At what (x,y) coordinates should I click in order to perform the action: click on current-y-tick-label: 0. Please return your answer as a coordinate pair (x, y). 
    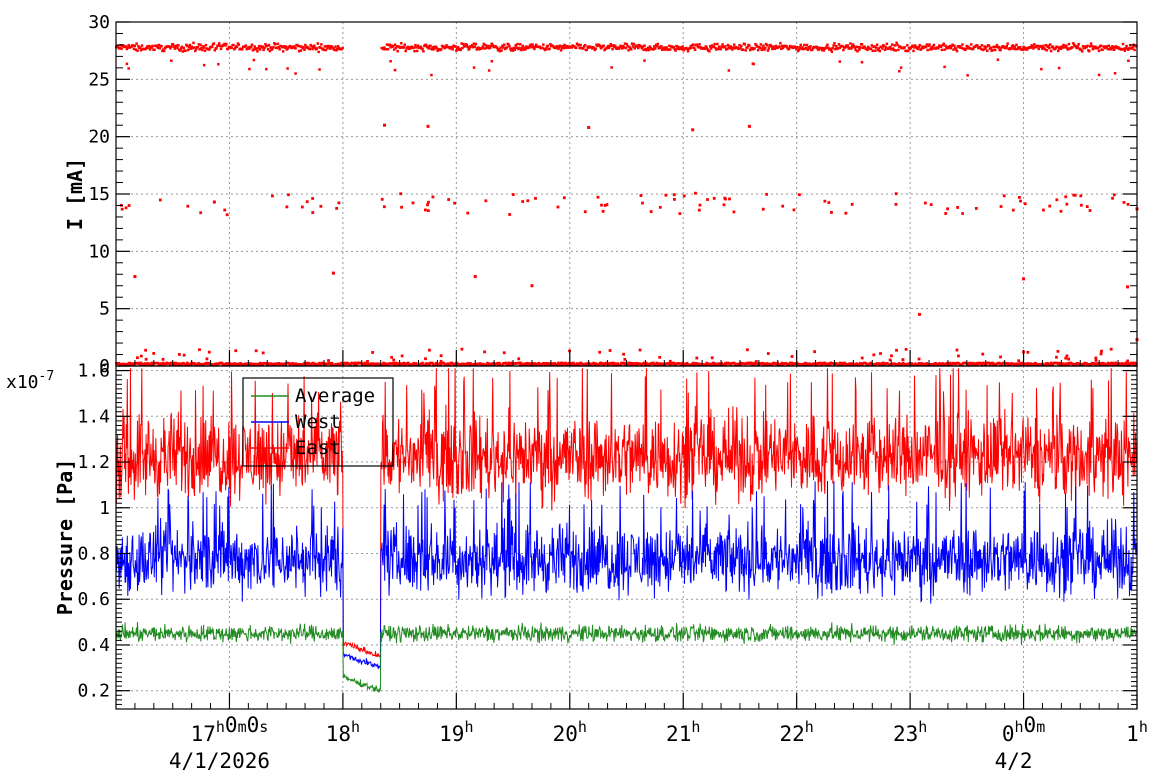
    Looking at the image, I should click on (104, 366).